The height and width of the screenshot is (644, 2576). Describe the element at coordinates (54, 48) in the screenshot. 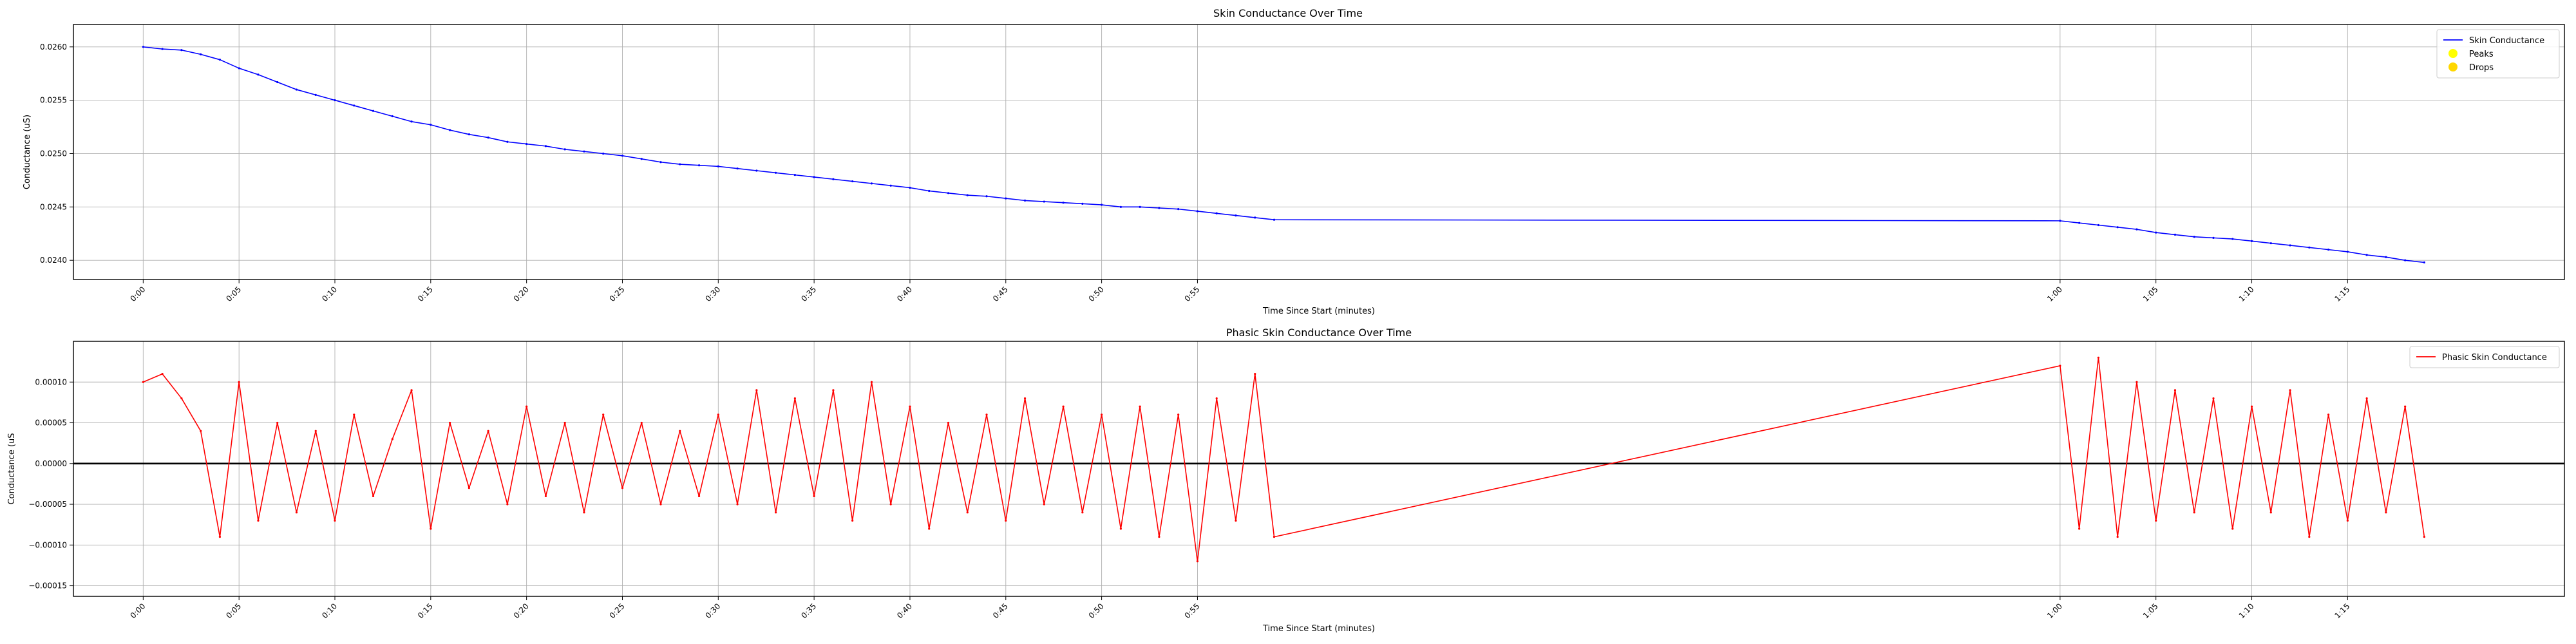

I see `y-tick-label: 0.0260` at that location.